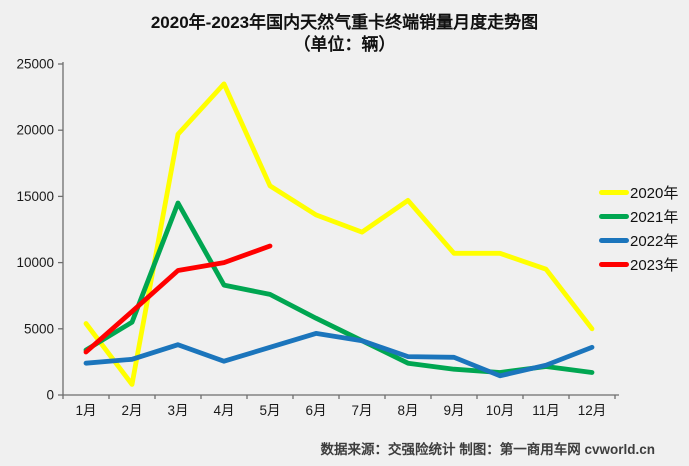 The width and height of the screenshot is (689, 466). What do you see at coordinates (344, 44) in the screenshot?
I see `chart-title-line2: （单位：辆）` at bounding box center [344, 44].